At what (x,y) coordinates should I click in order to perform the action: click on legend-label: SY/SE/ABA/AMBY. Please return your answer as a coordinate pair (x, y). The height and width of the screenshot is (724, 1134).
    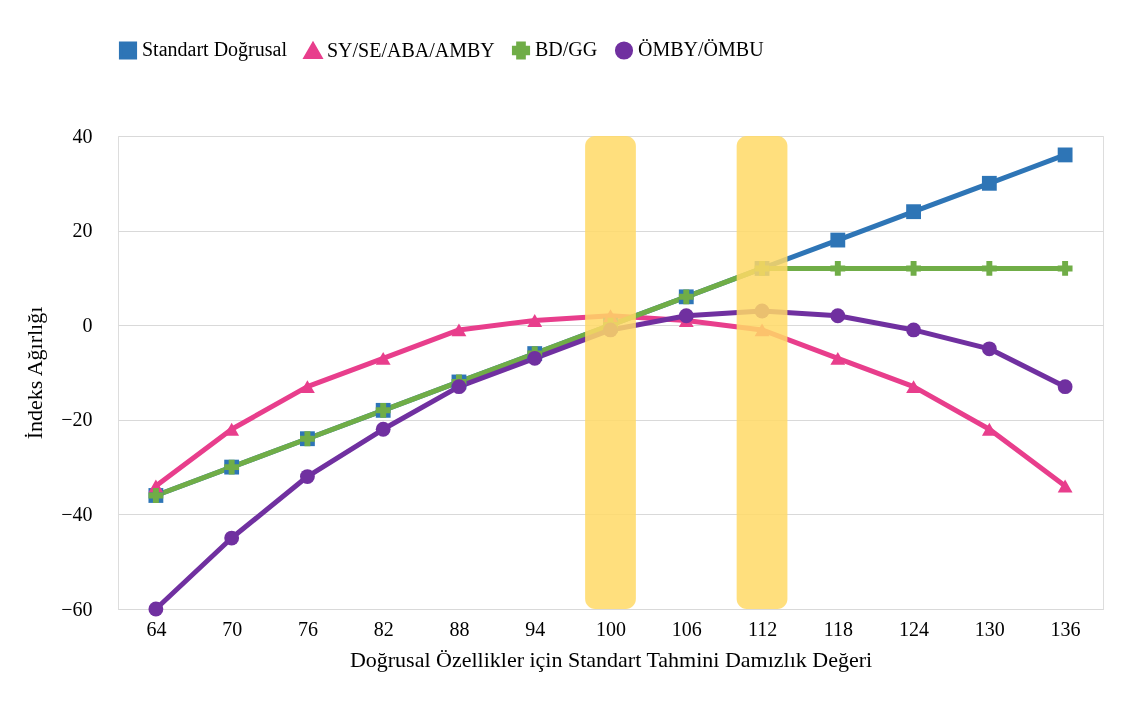
    Looking at the image, I should click on (411, 49).